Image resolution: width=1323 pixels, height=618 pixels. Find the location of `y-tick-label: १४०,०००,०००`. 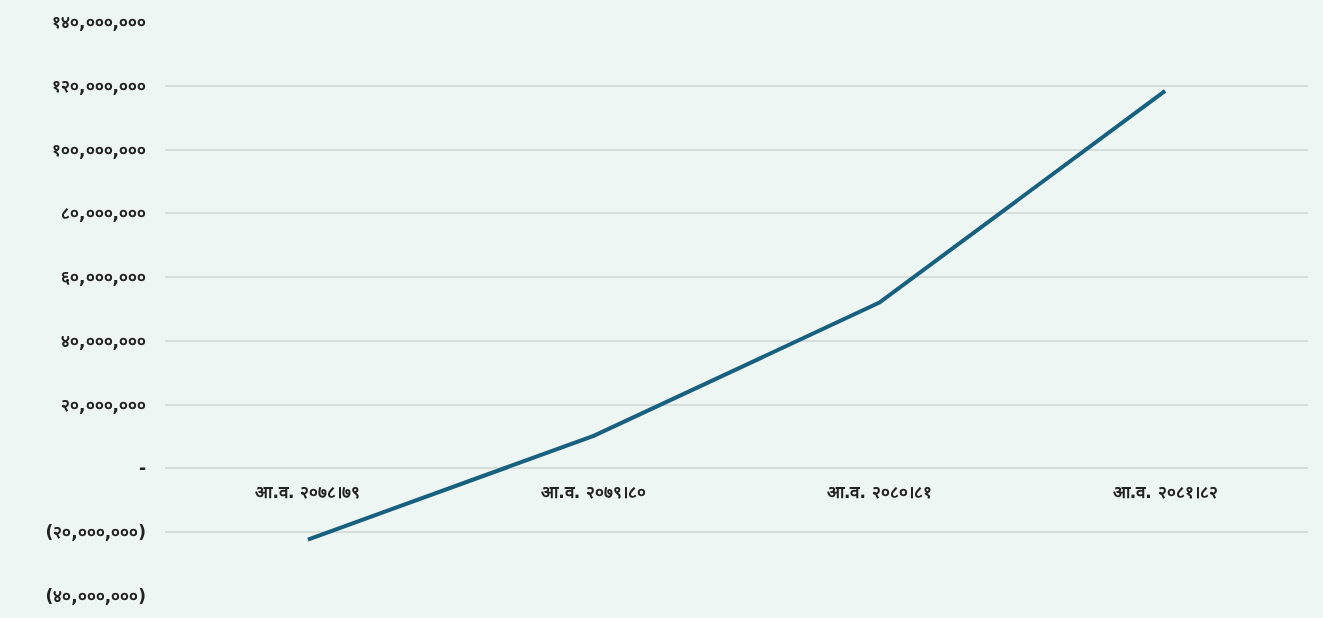

y-tick-label: १४०,०००,००० is located at coordinates (99, 21).